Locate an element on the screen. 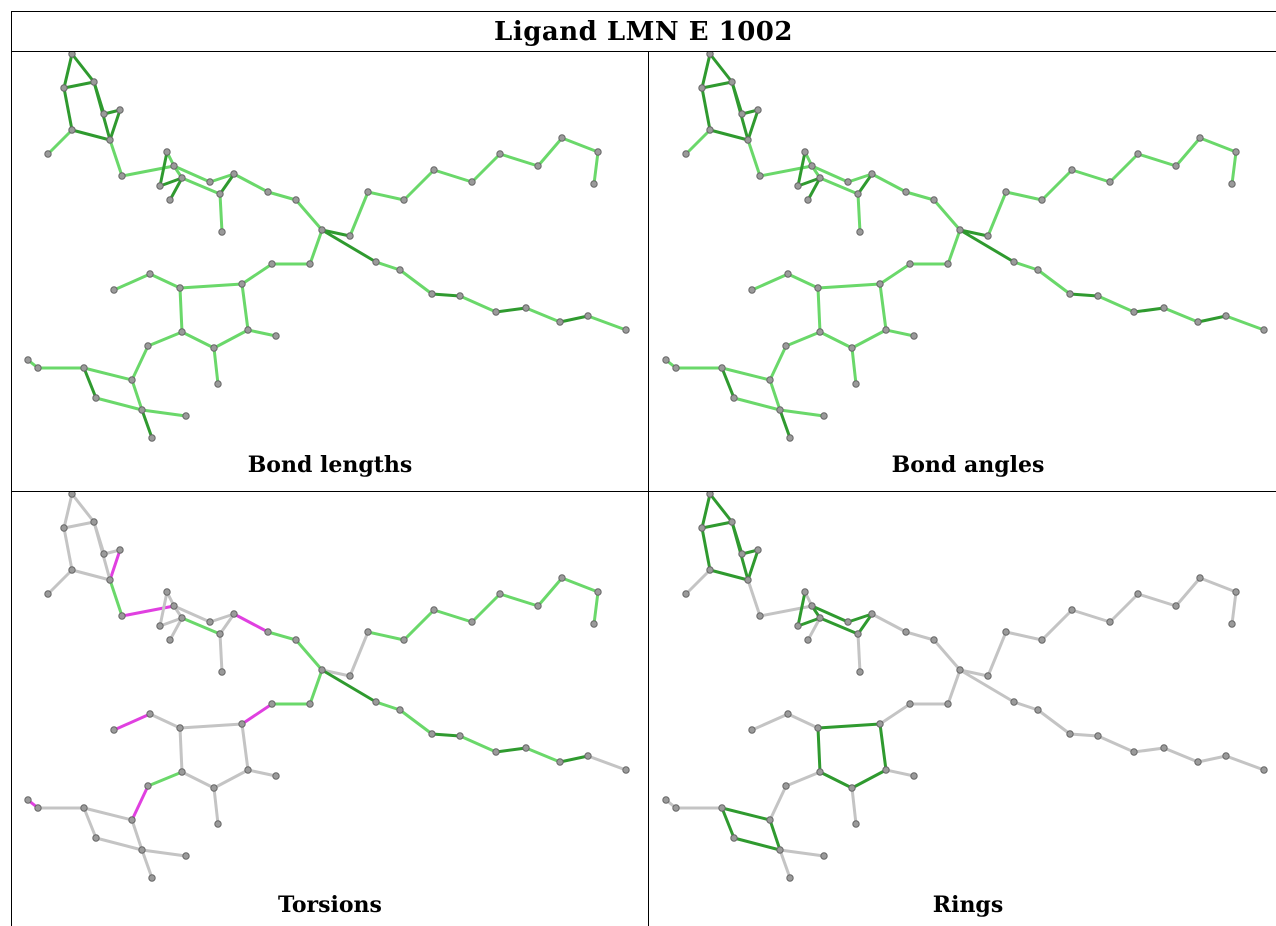 Image resolution: width=1276 pixels, height=926 pixels. panel-caption: Torsions is located at coordinates (330, 905).